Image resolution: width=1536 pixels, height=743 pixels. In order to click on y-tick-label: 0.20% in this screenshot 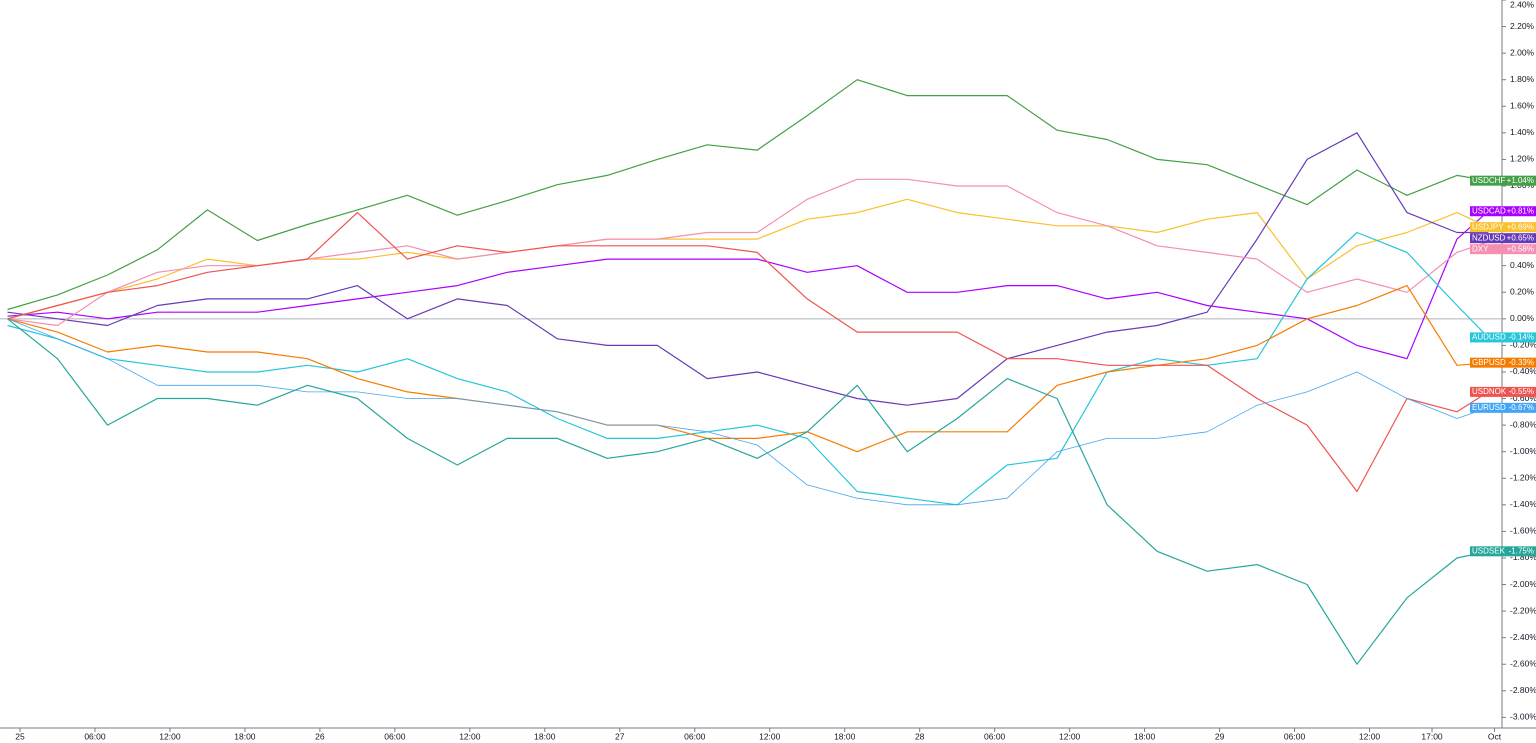, I will do `click(1522, 292)`.